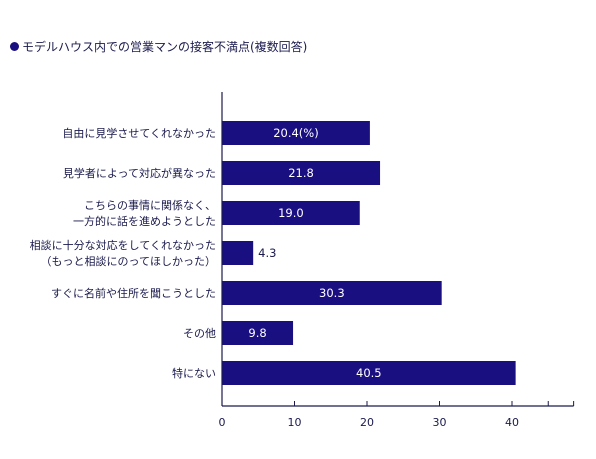 The width and height of the screenshot is (596, 459). Describe the element at coordinates (199, 333) in the screenshot. I see `category-label: その他` at that location.